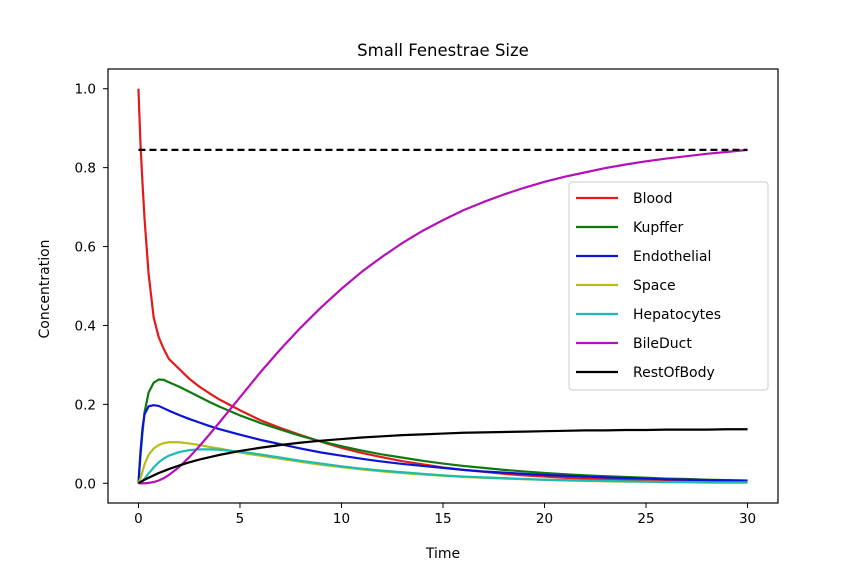 The height and width of the screenshot is (576, 864). Describe the element at coordinates (85, 169) in the screenshot. I see `y-tick-label: 0.8` at that location.